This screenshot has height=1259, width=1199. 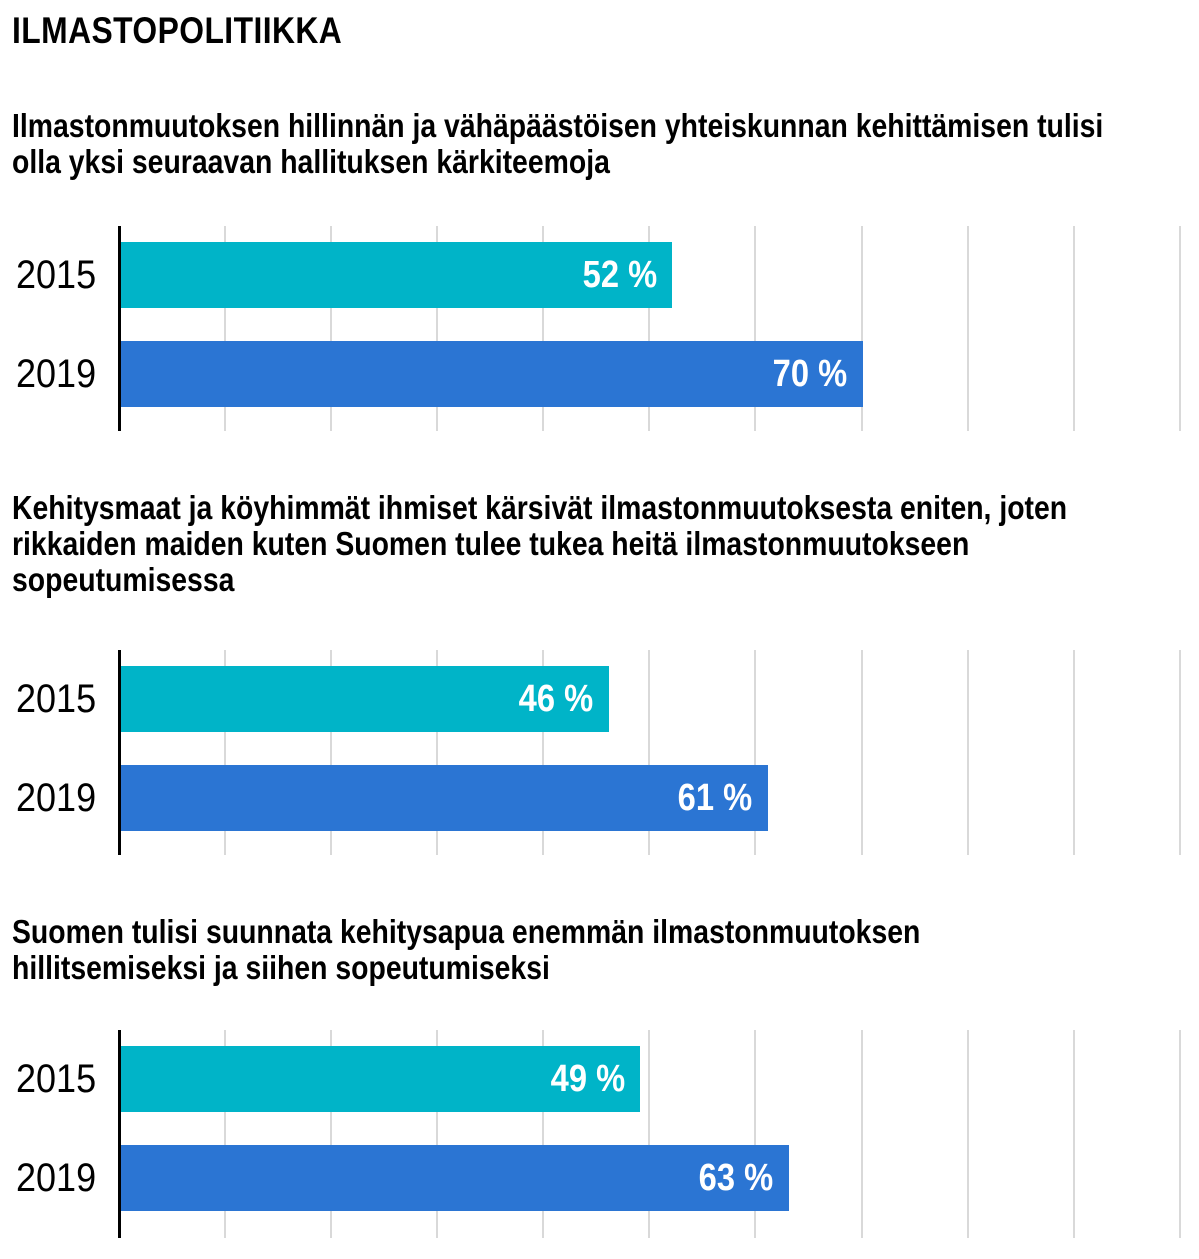 What do you see at coordinates (736, 1177) in the screenshot?
I see `data-label: 63 %` at bounding box center [736, 1177].